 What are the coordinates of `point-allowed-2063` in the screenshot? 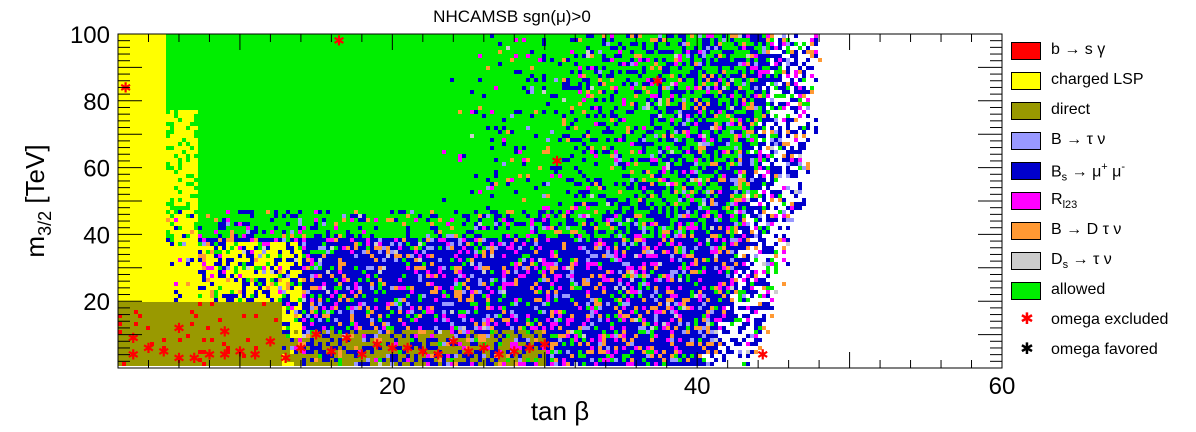 It's located at (384, 100).